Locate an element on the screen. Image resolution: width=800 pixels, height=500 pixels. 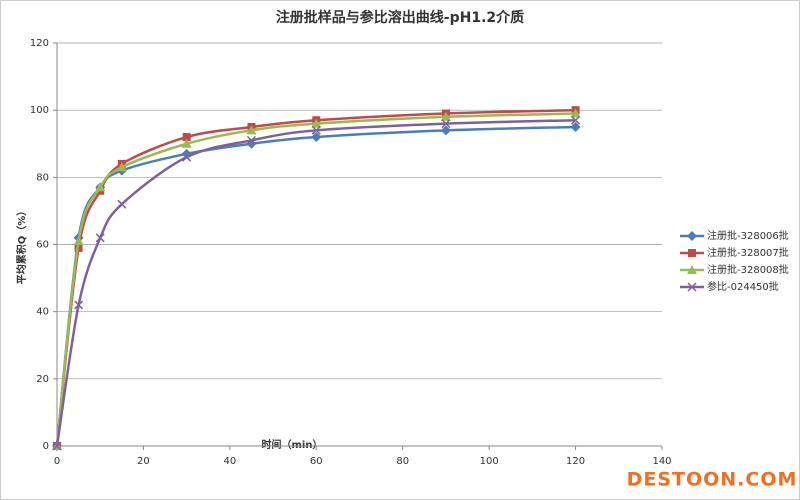
y-tick-label: 120 is located at coordinates (39, 43).